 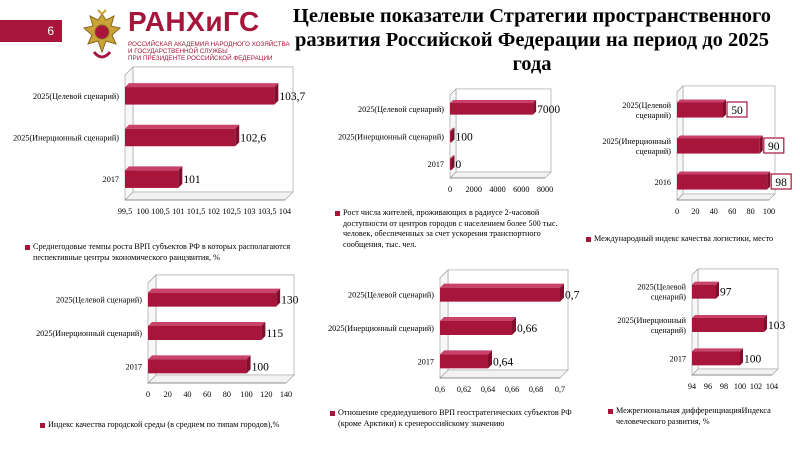 I want to click on tick-label: 60, so click(x=732, y=211).